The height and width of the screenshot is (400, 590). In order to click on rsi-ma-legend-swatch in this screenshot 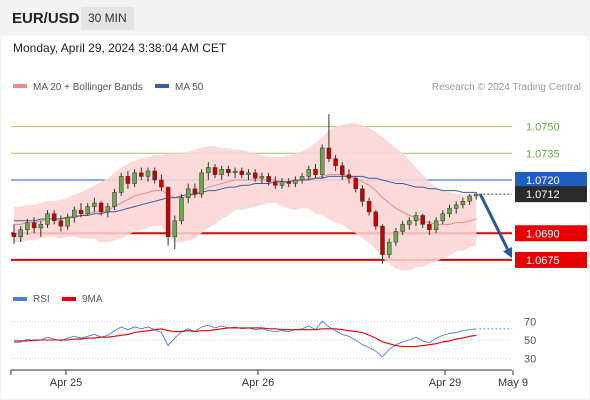, I will do `click(69, 299)`.